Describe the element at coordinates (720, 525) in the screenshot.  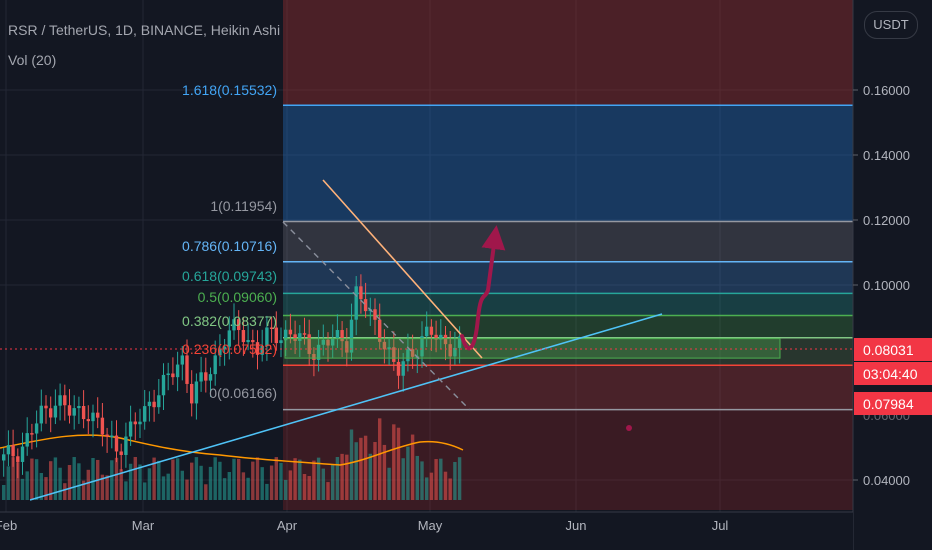
I see `time-tick-label: Jul` at that location.